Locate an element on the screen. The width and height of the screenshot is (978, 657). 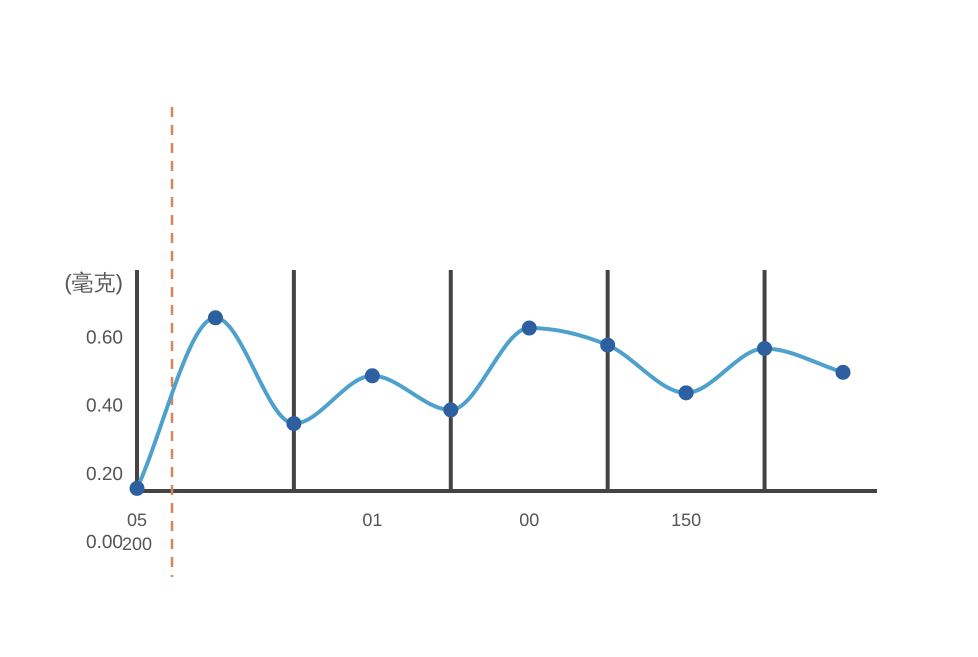
y-axis-title: (毫克) is located at coordinates (93, 283).